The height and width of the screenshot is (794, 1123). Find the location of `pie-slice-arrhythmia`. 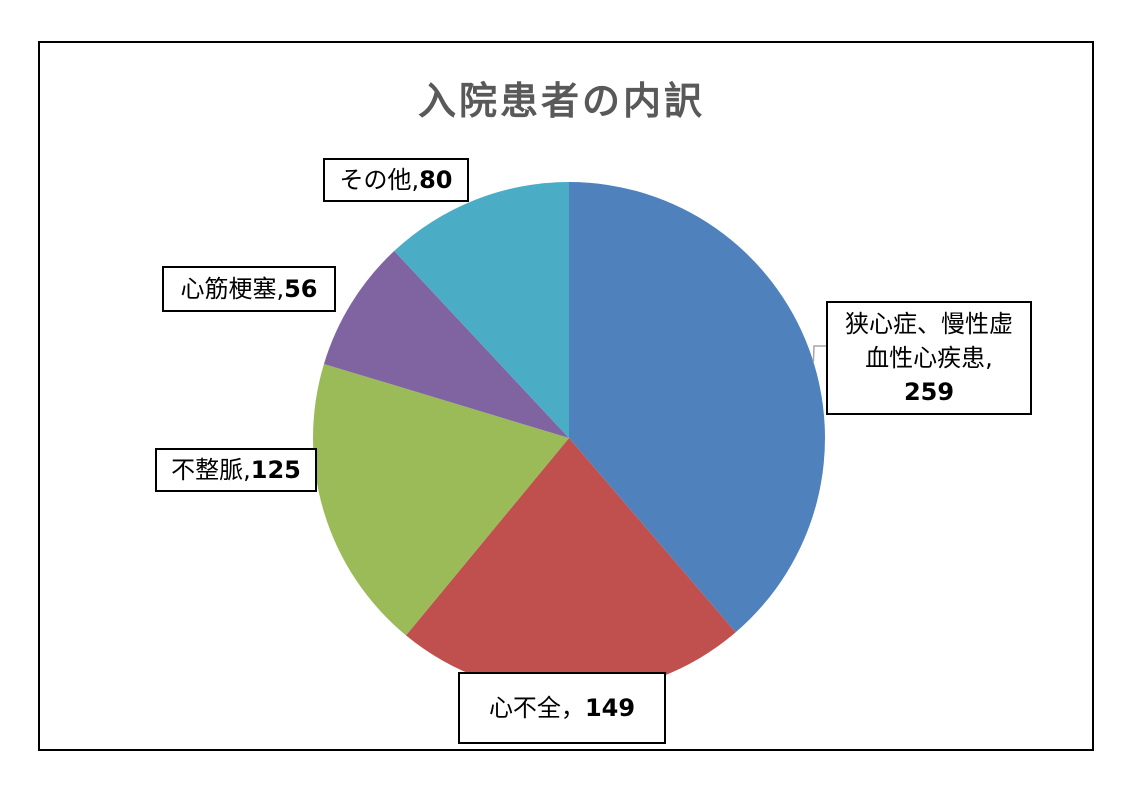

pie-slice-arrhythmia is located at coordinates (441, 499).